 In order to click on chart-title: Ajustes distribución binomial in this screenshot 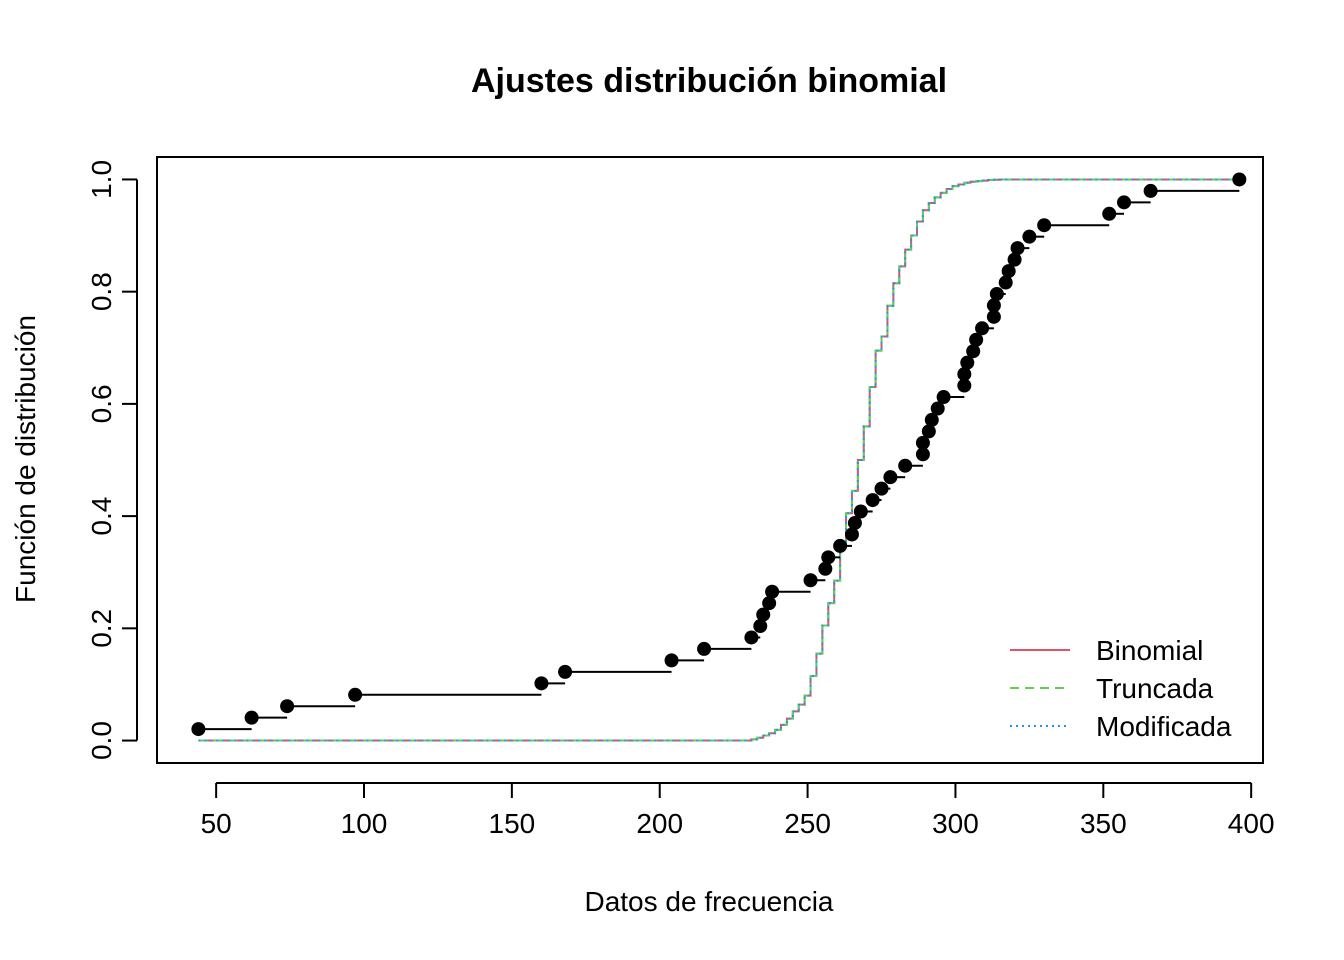, I will do `click(709, 81)`.